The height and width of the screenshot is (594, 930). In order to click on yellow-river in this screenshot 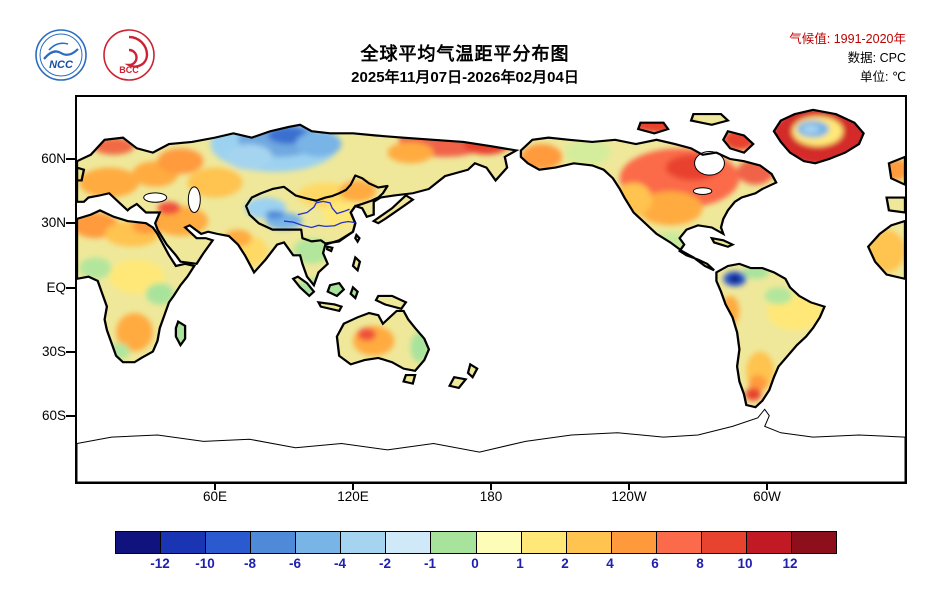, I will do `click(324, 207)`.